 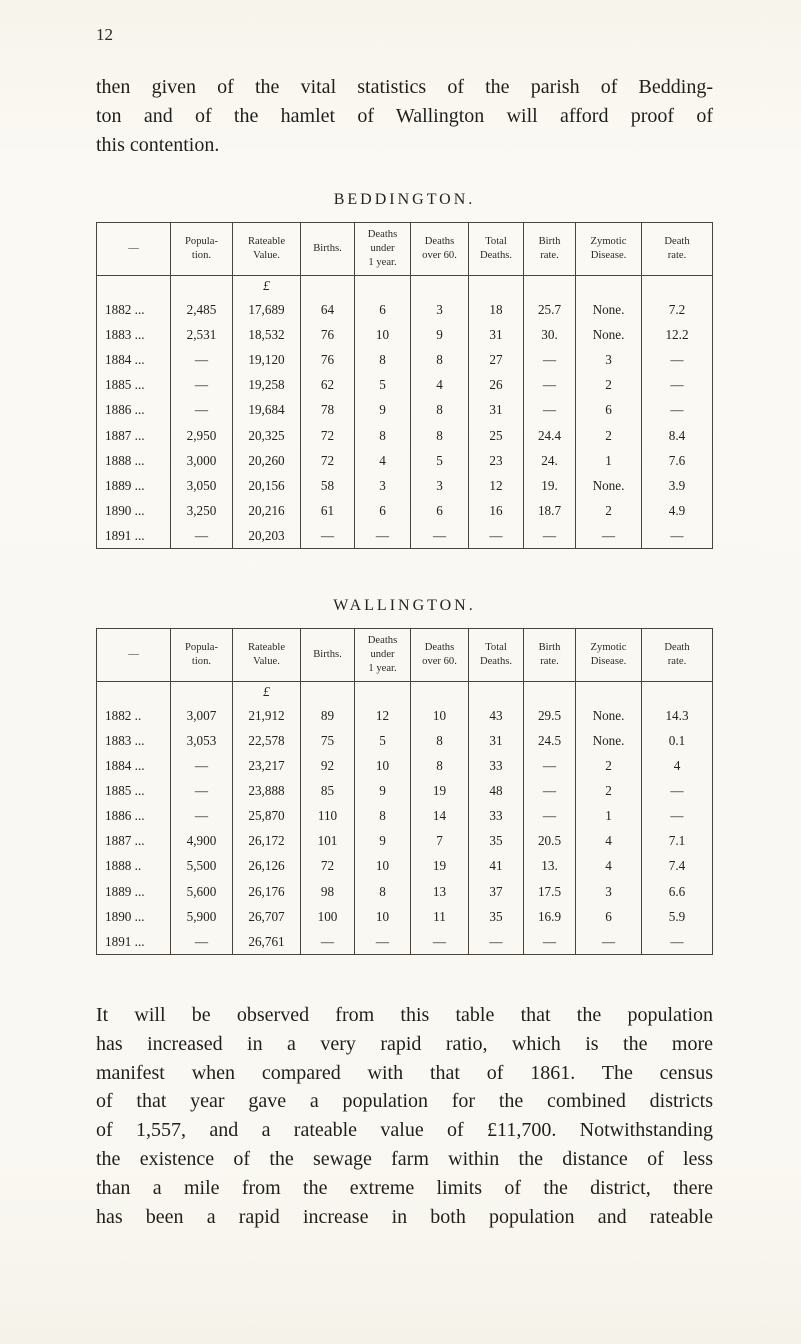 I want to click on wallington-heading: WALLINGTON., so click(x=404, y=606).